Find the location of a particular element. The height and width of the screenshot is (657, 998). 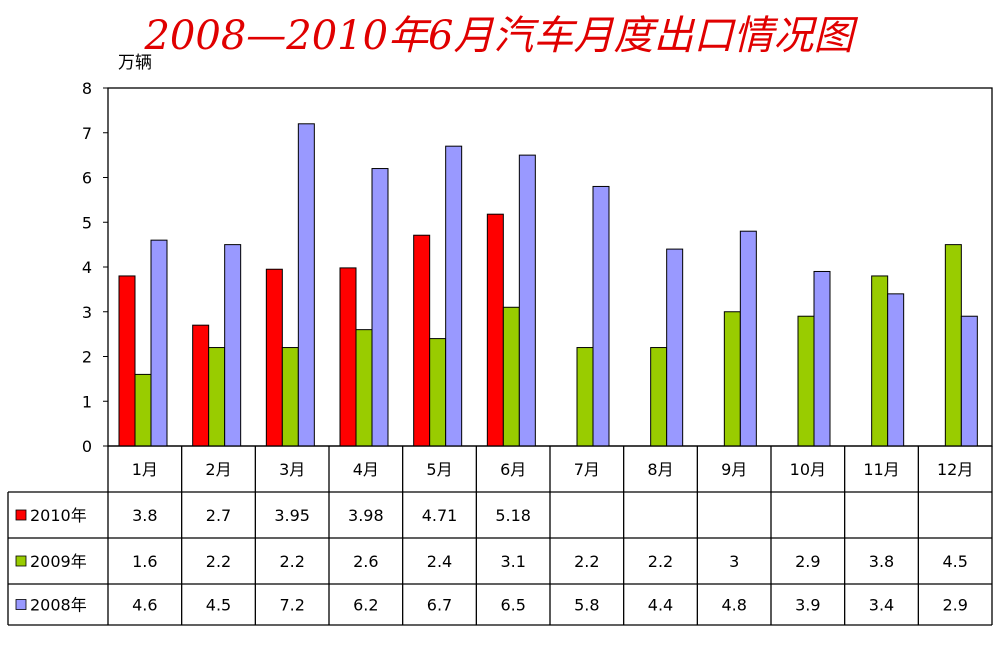

data-label: 4.71 is located at coordinates (440, 515).